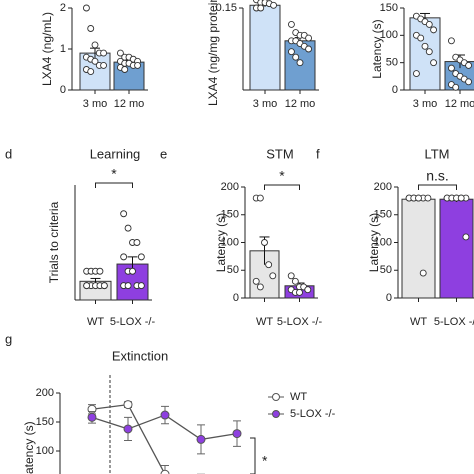  What do you see at coordinates (8, 338) in the screenshot?
I see `panel-letter: g` at bounding box center [8, 338].